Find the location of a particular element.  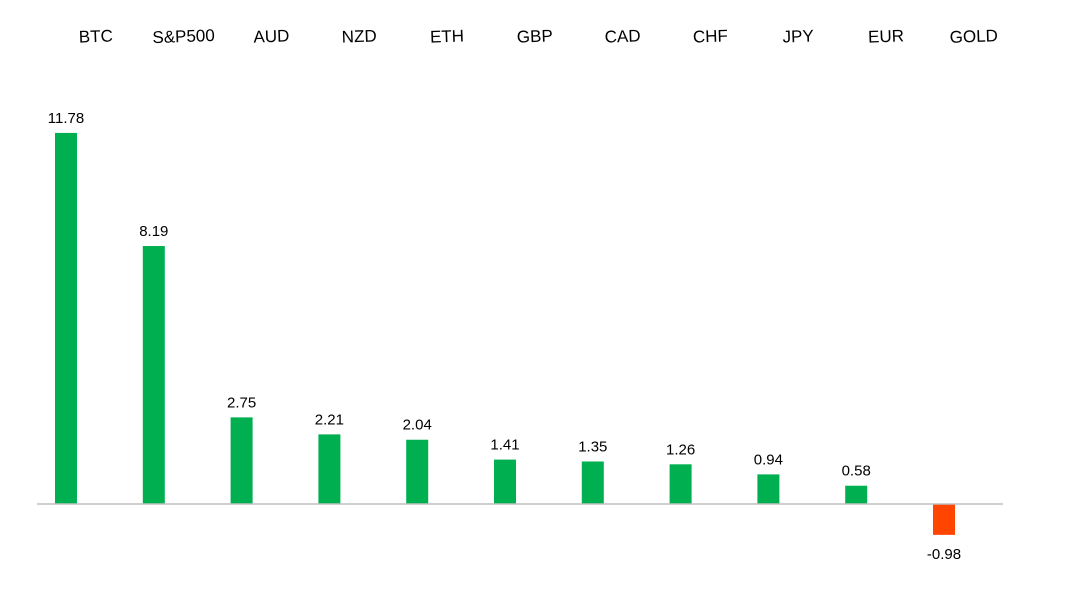

bar-s-p500 is located at coordinates (153, 375).